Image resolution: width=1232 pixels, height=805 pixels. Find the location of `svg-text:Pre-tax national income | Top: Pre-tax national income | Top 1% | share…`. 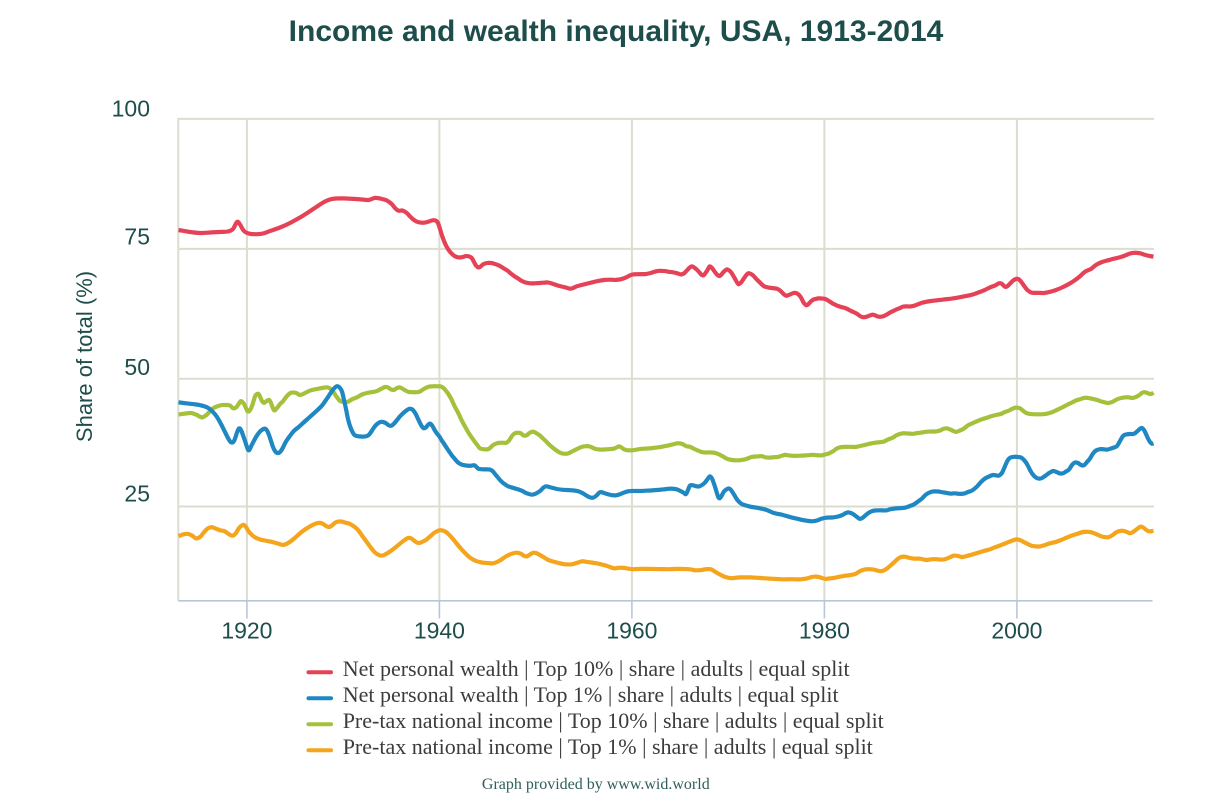

svg-text:Pre-tax national income | Top: Pre-tax national income | Top 1% | share… is located at coordinates (608, 746).